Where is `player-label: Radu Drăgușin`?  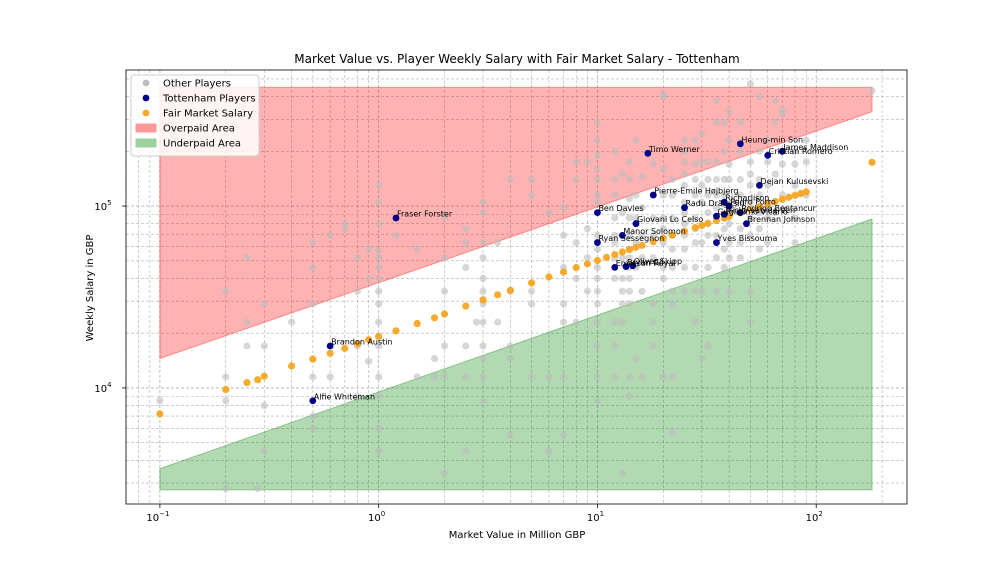 player-label: Radu Drăgușin is located at coordinates (714, 204).